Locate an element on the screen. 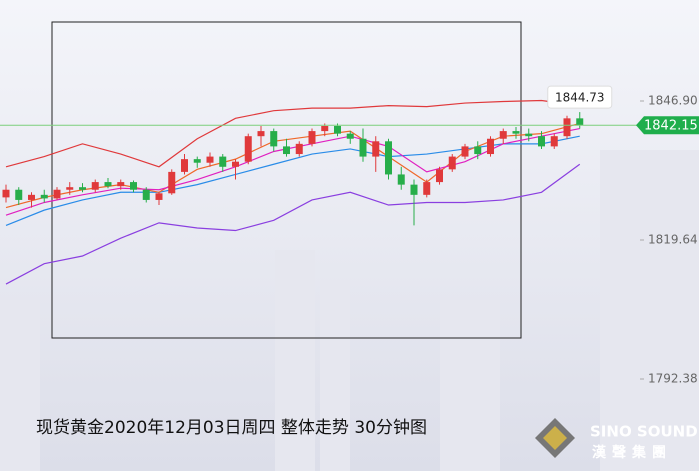 The image size is (699, 471). brand-sub: 漢聲集團 is located at coordinates (632, 452).